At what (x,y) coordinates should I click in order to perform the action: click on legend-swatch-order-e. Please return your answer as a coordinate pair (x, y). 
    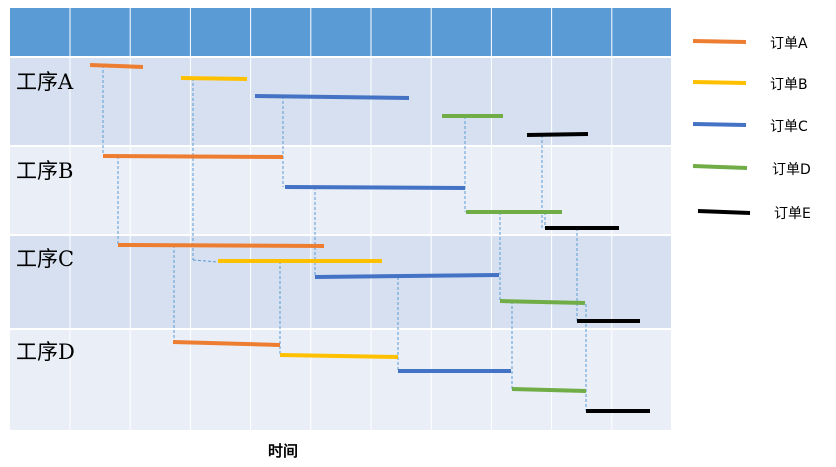
    Looking at the image, I should click on (724, 212).